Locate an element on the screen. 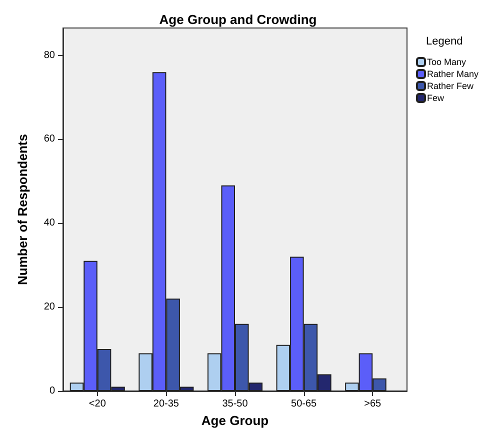  y-tick-label: 60 is located at coordinates (50, 139).